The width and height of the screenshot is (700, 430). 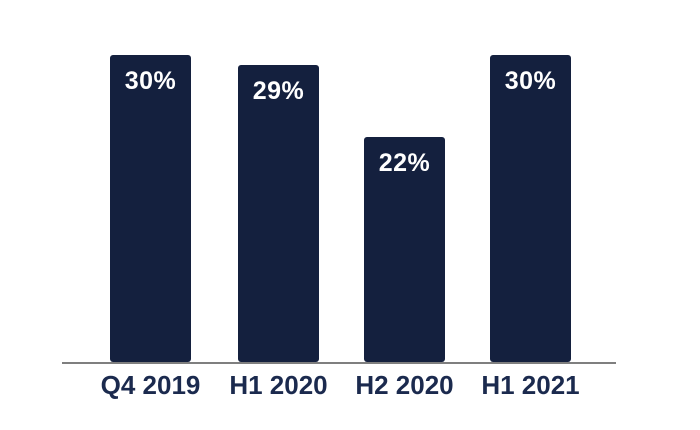 I want to click on x-tick-label: H1 2020, so click(x=278, y=385).